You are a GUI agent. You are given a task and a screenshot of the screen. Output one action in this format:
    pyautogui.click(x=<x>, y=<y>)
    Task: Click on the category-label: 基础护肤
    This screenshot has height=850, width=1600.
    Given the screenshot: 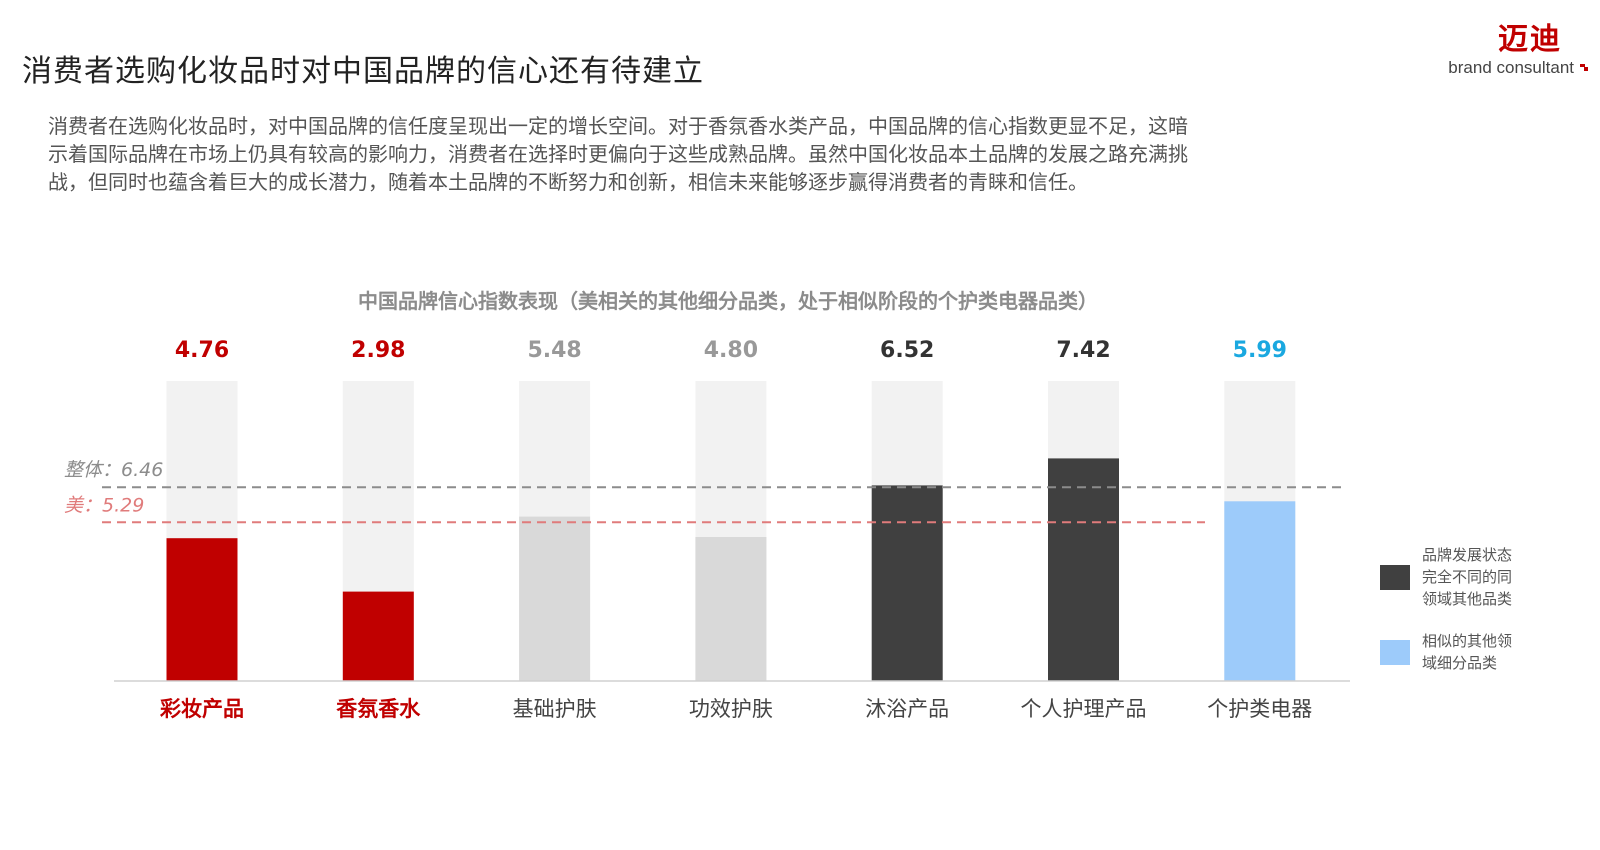 What is the action you would take?
    pyautogui.click(x=555, y=709)
    